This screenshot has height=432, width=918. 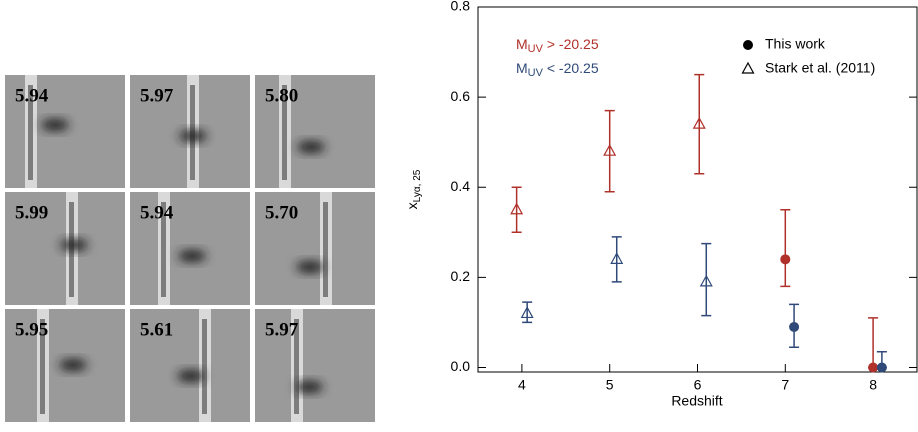 I want to click on y-label-main: x, so click(x=412, y=205).